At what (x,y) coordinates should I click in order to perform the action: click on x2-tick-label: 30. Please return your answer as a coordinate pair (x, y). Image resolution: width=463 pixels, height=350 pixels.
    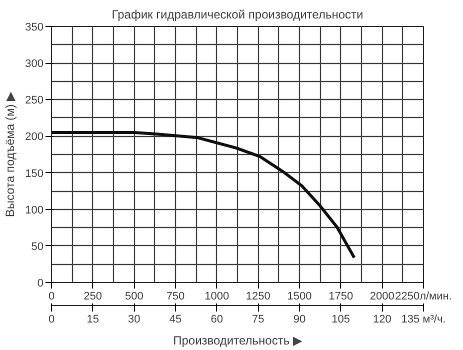
    Looking at the image, I should click on (134, 320).